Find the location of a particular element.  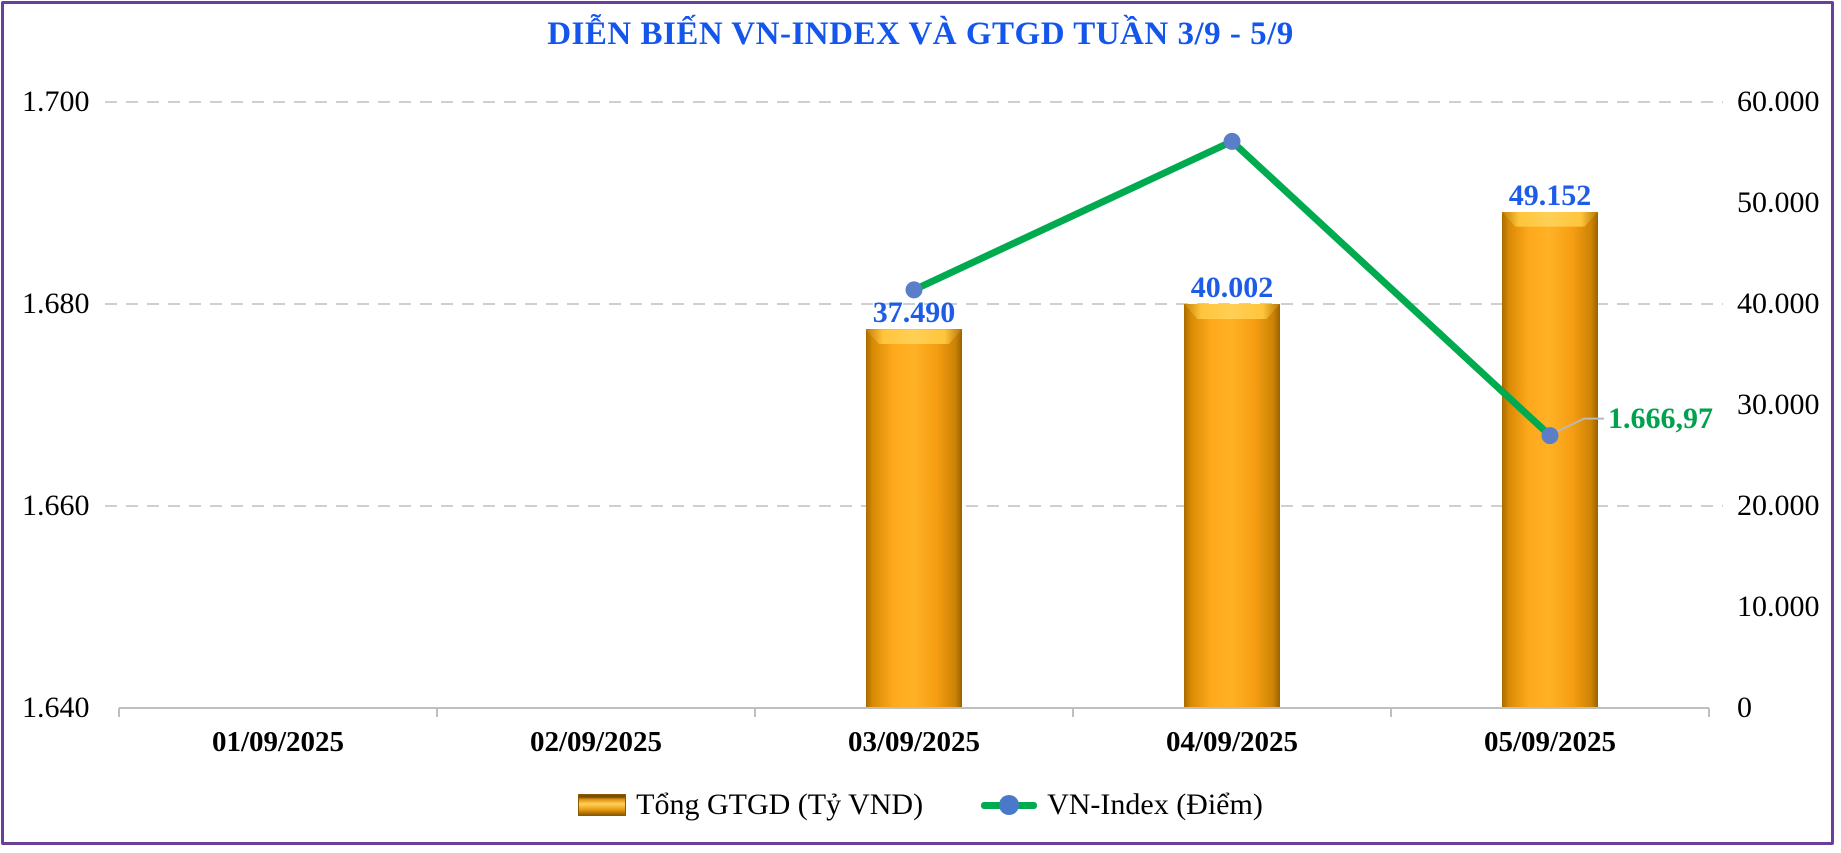

x-axis-label: 01/09/2025 is located at coordinates (278, 742).